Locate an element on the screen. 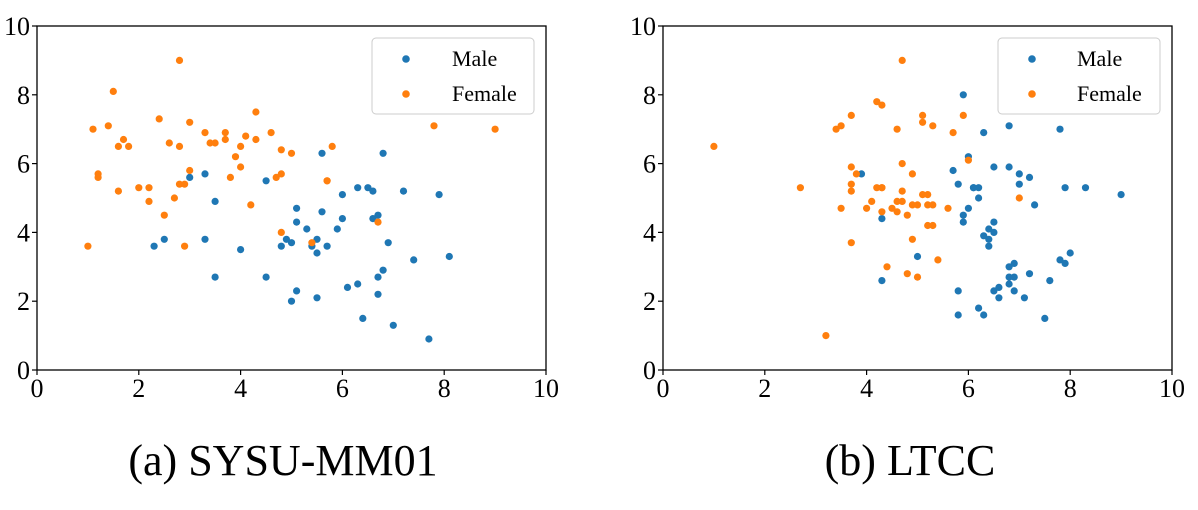 Image resolution: width=1198 pixels, height=510 pixels. legend: Male Female is located at coordinates (1079, 76).